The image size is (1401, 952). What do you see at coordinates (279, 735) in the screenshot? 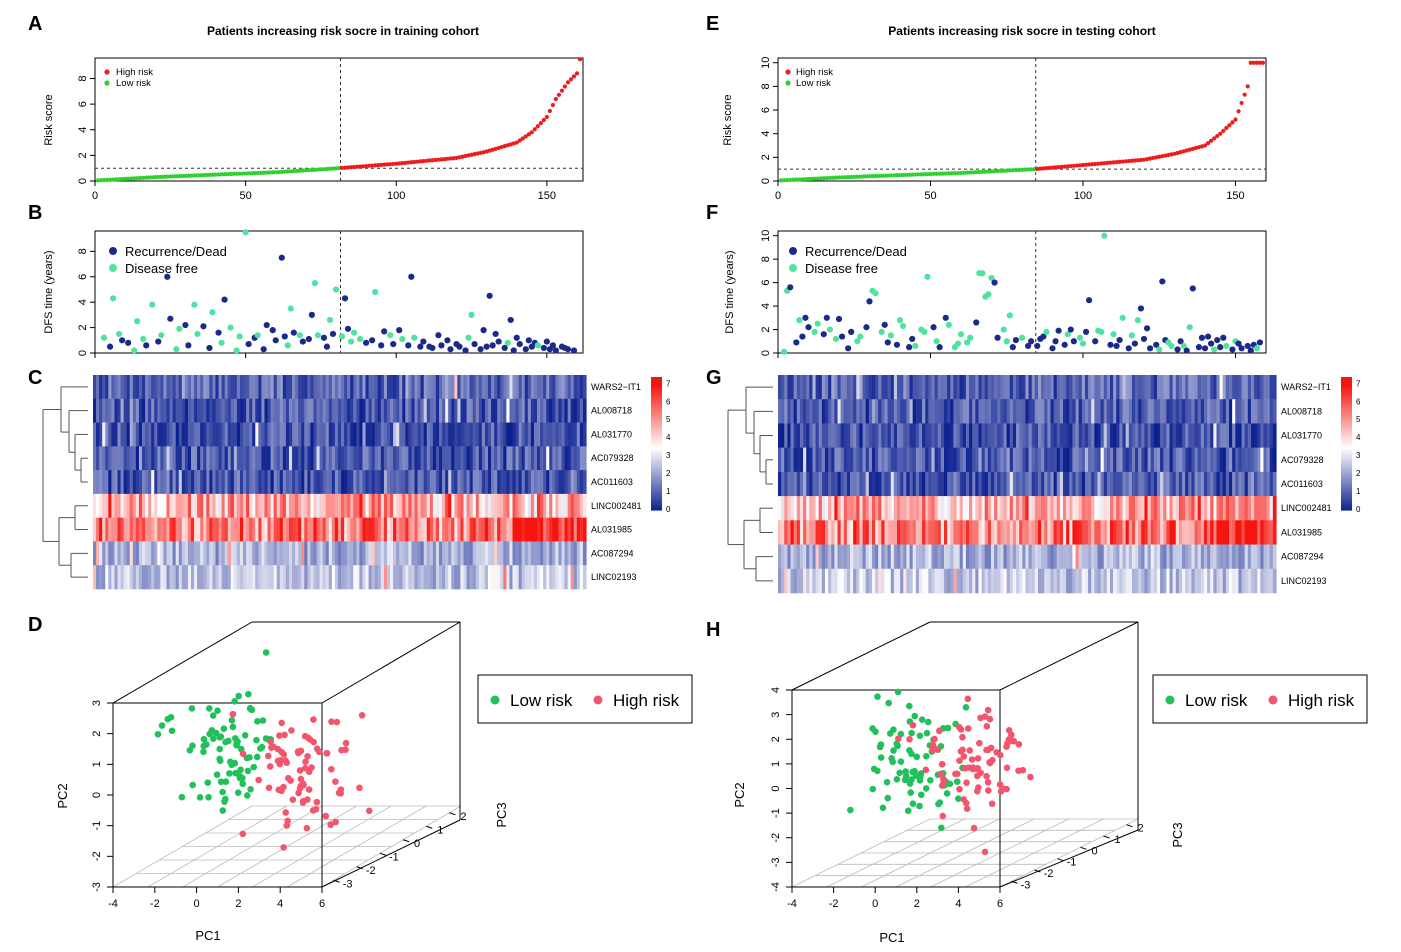
I see `pca-point-high-risk` at bounding box center [279, 735].